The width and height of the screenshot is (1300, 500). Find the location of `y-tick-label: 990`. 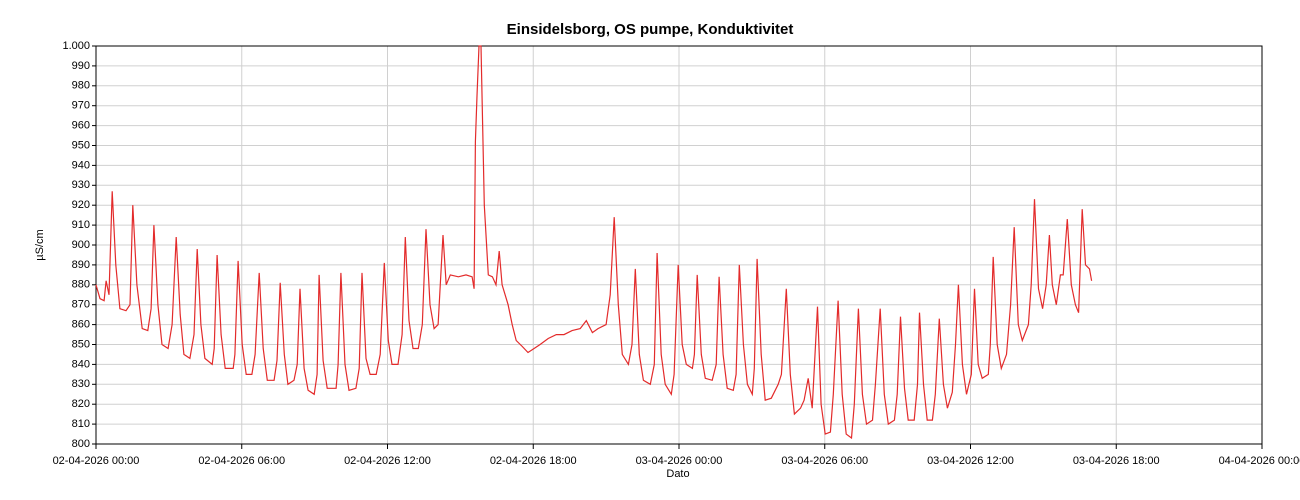

y-tick-label: 990 is located at coordinates (81, 66).